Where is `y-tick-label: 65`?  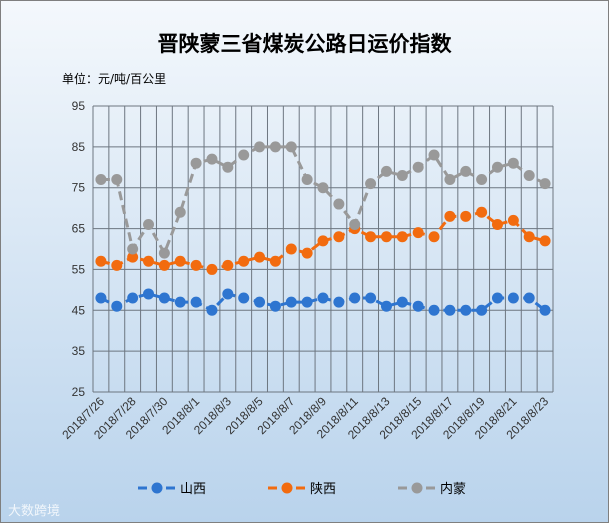
y-tick-label: 65 is located at coordinates (79, 229).